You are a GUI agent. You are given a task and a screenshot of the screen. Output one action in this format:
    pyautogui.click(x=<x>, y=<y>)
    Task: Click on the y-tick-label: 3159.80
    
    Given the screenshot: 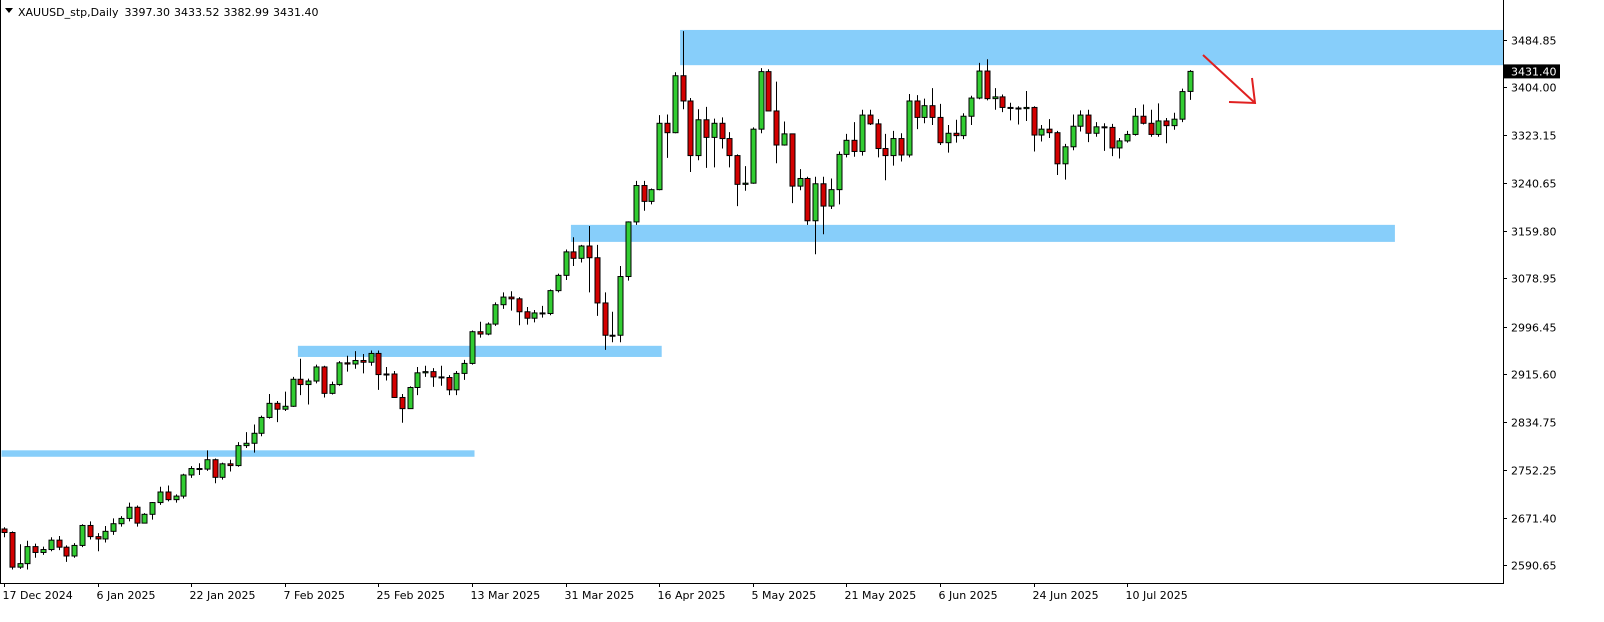 What is the action you would take?
    pyautogui.click(x=1534, y=232)
    